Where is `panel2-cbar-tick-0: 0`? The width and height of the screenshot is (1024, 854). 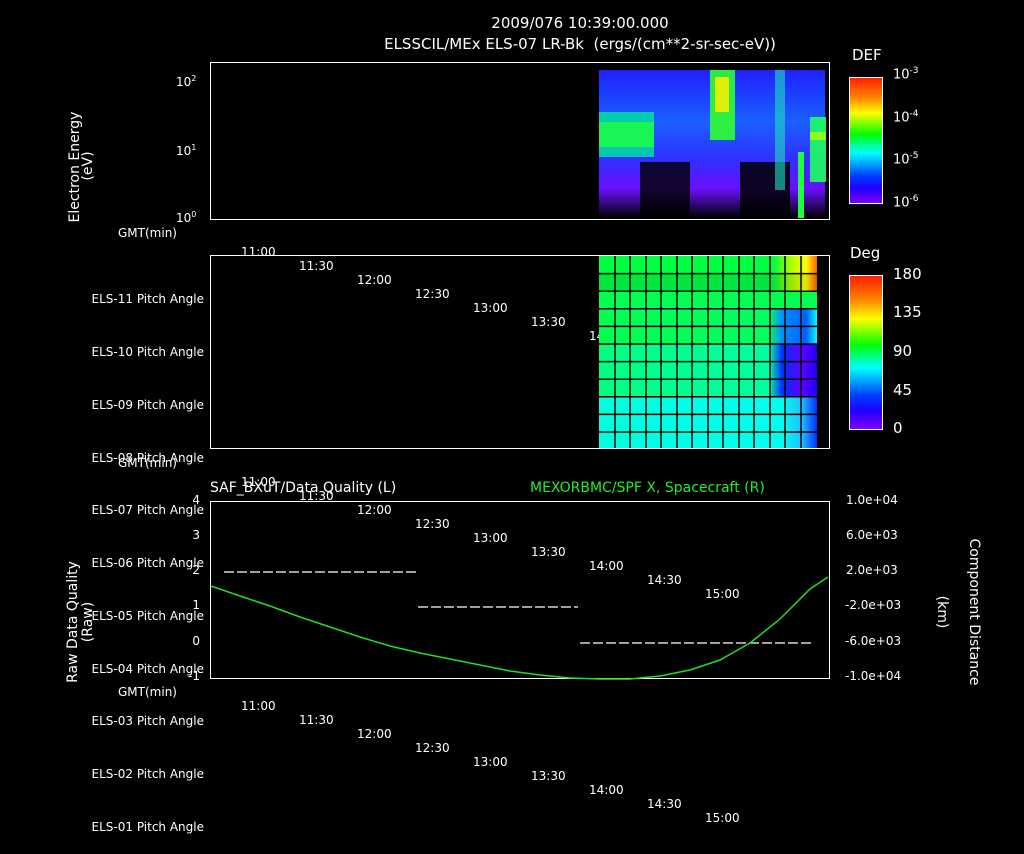
panel2-cbar-tick-0: 0 is located at coordinates (898, 428).